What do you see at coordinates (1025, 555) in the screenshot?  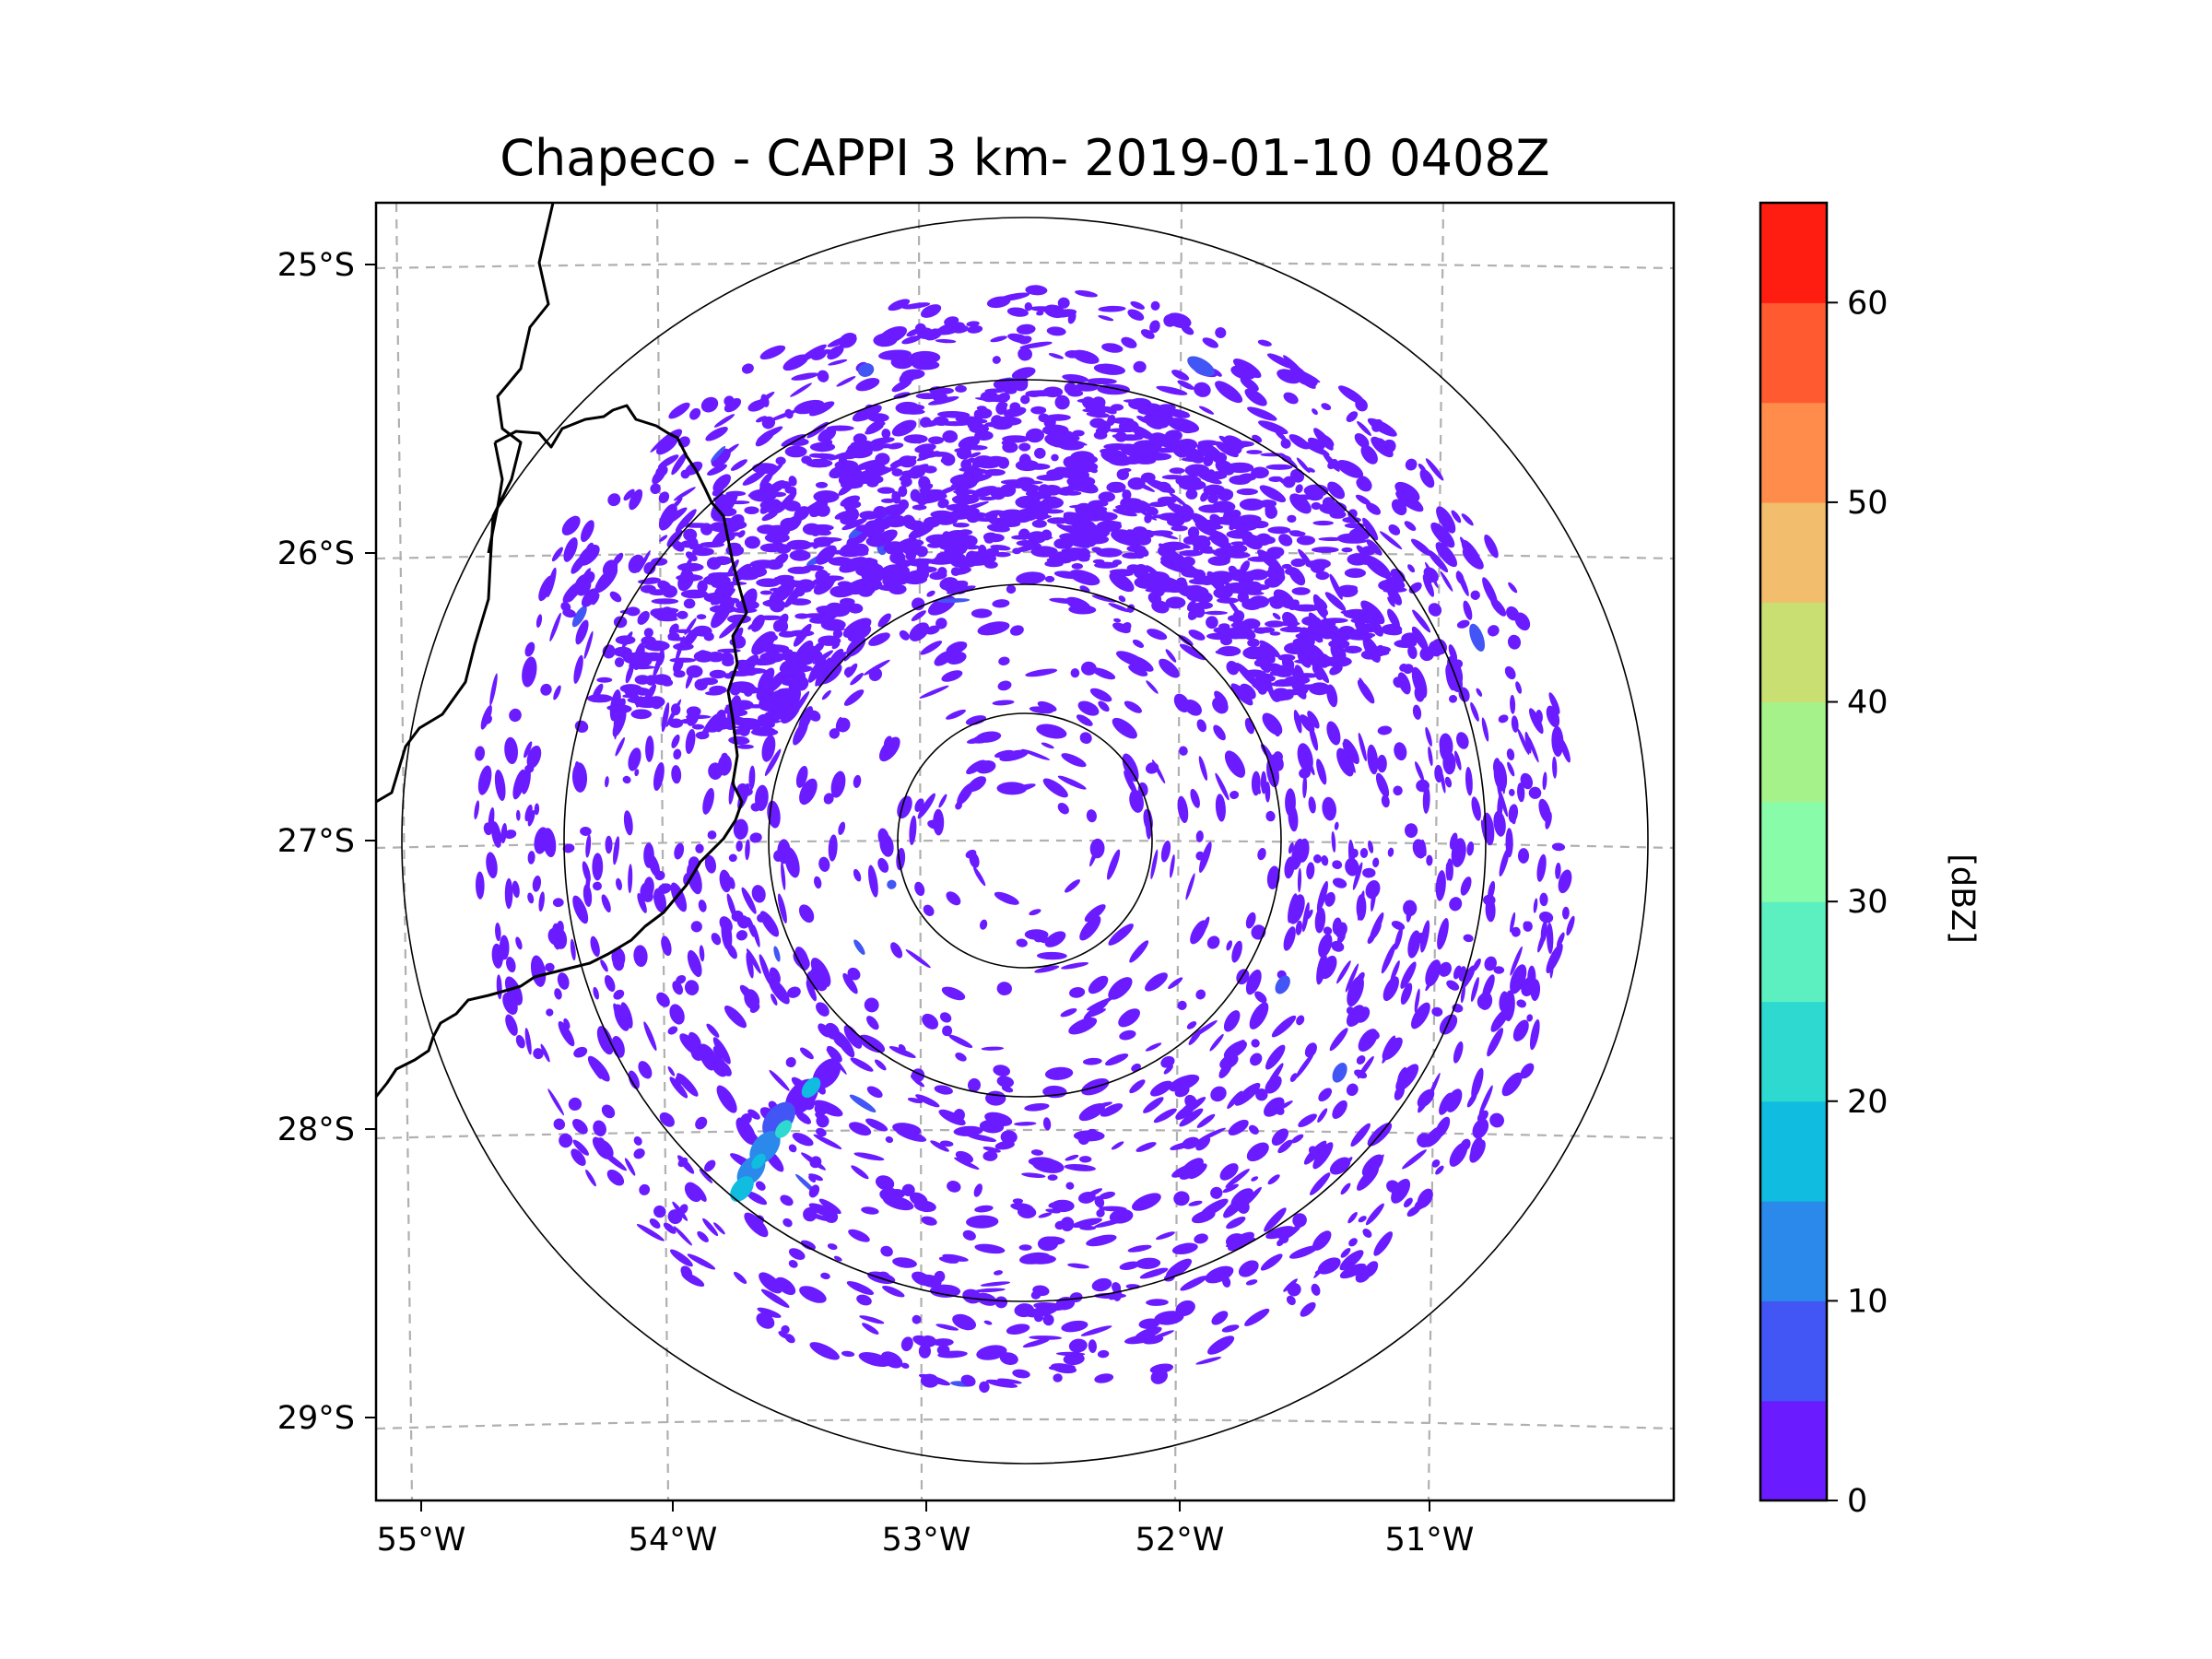 I see `parallel-line` at bounding box center [1025, 555].